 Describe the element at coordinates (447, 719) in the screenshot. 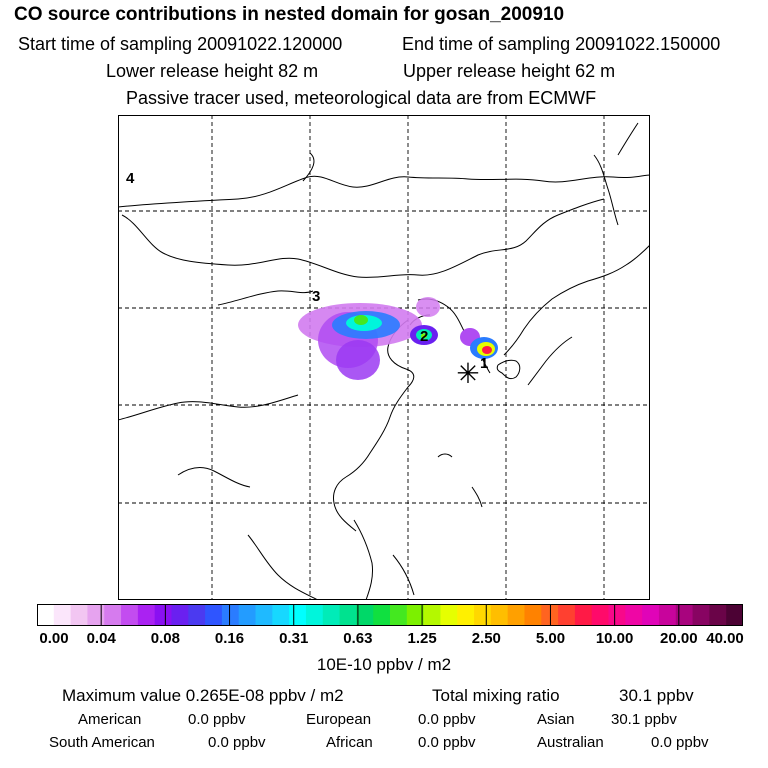

I see `region-european-value: 0.0 ppbv` at that location.